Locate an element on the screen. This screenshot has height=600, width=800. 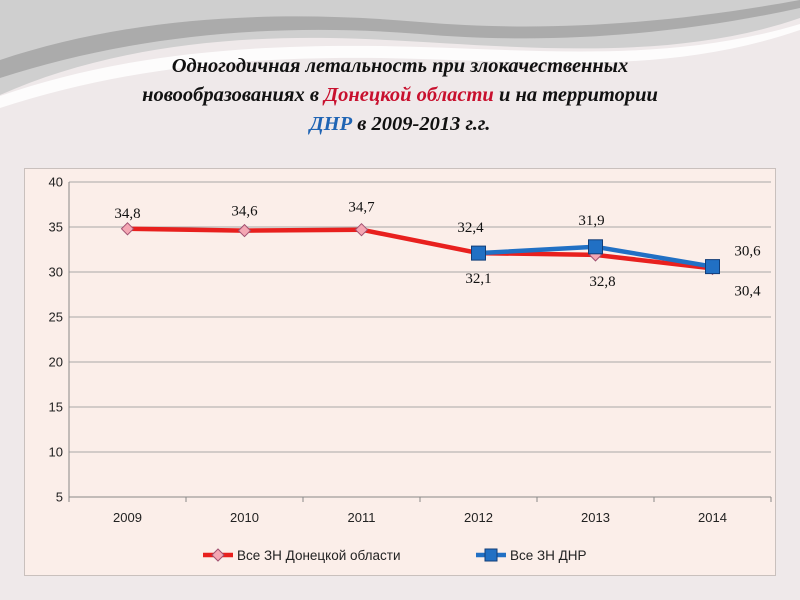
legend-label-1: Все ЗН Донецкой области is located at coordinates (319, 555).